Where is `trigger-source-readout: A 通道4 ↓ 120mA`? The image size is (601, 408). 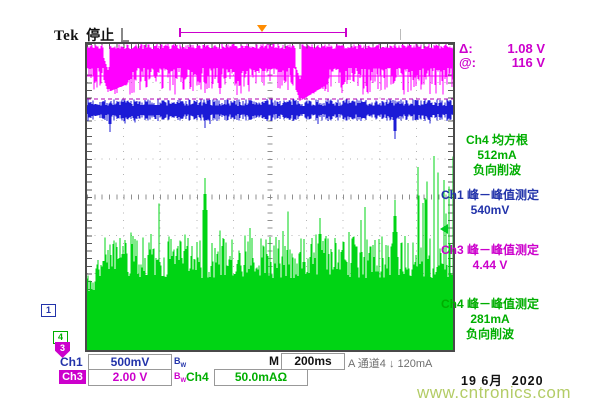 trigger-source-readout: A 通道4 ↓ 120mA is located at coordinates (390, 364).